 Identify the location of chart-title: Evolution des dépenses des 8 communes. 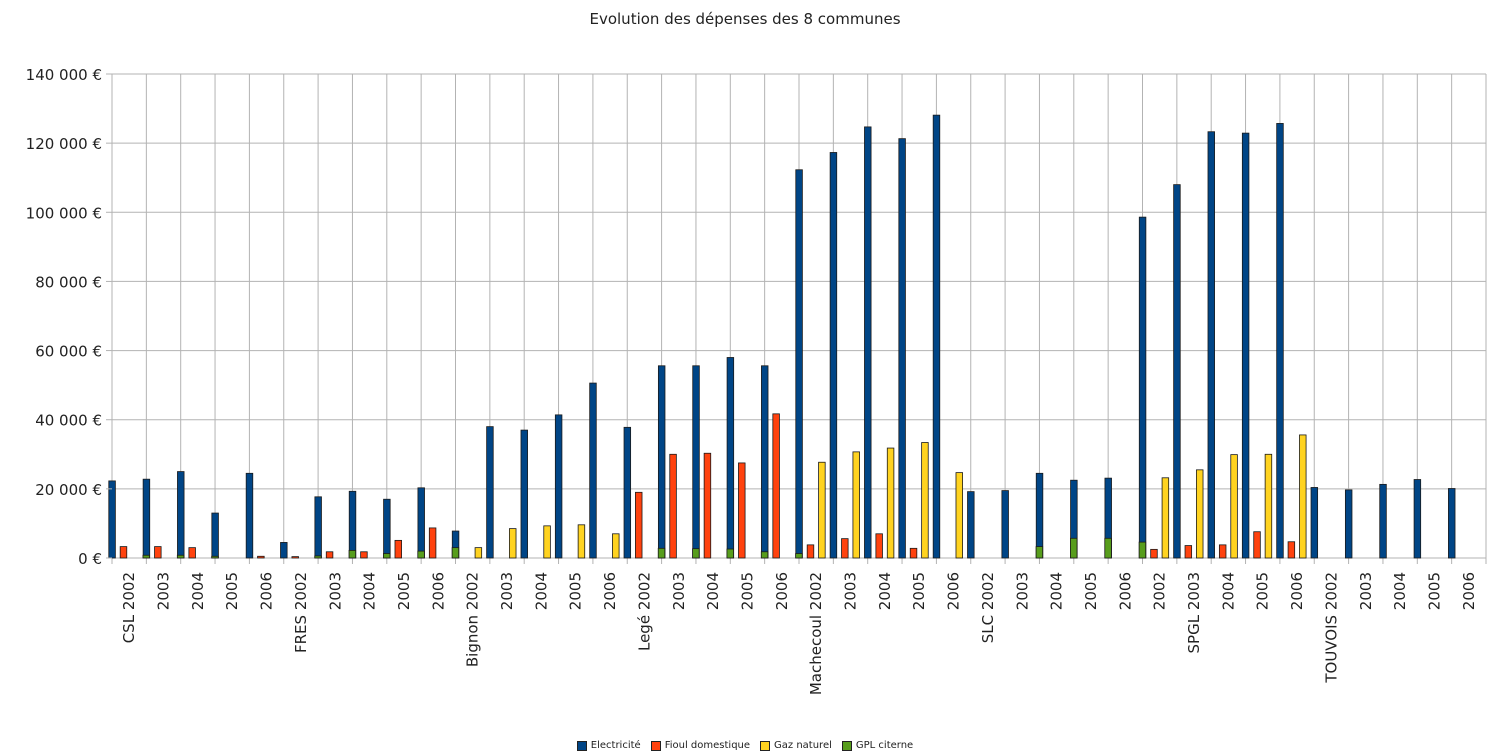
(745, 19).